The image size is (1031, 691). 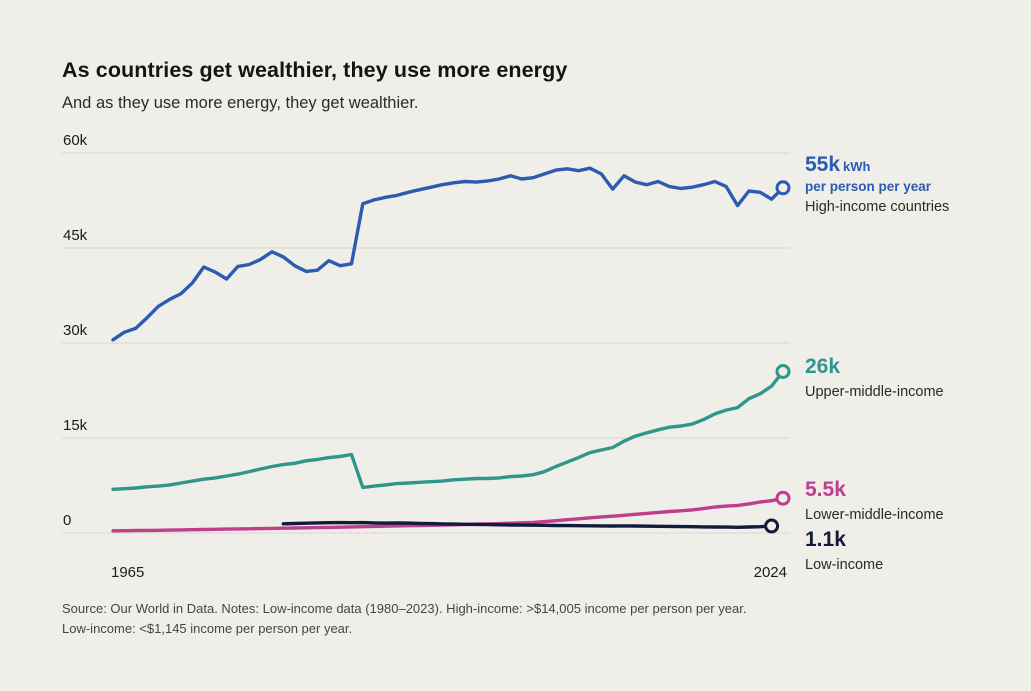 What do you see at coordinates (783, 371) in the screenshot?
I see `series-endpoint-upper-middle-income` at bounding box center [783, 371].